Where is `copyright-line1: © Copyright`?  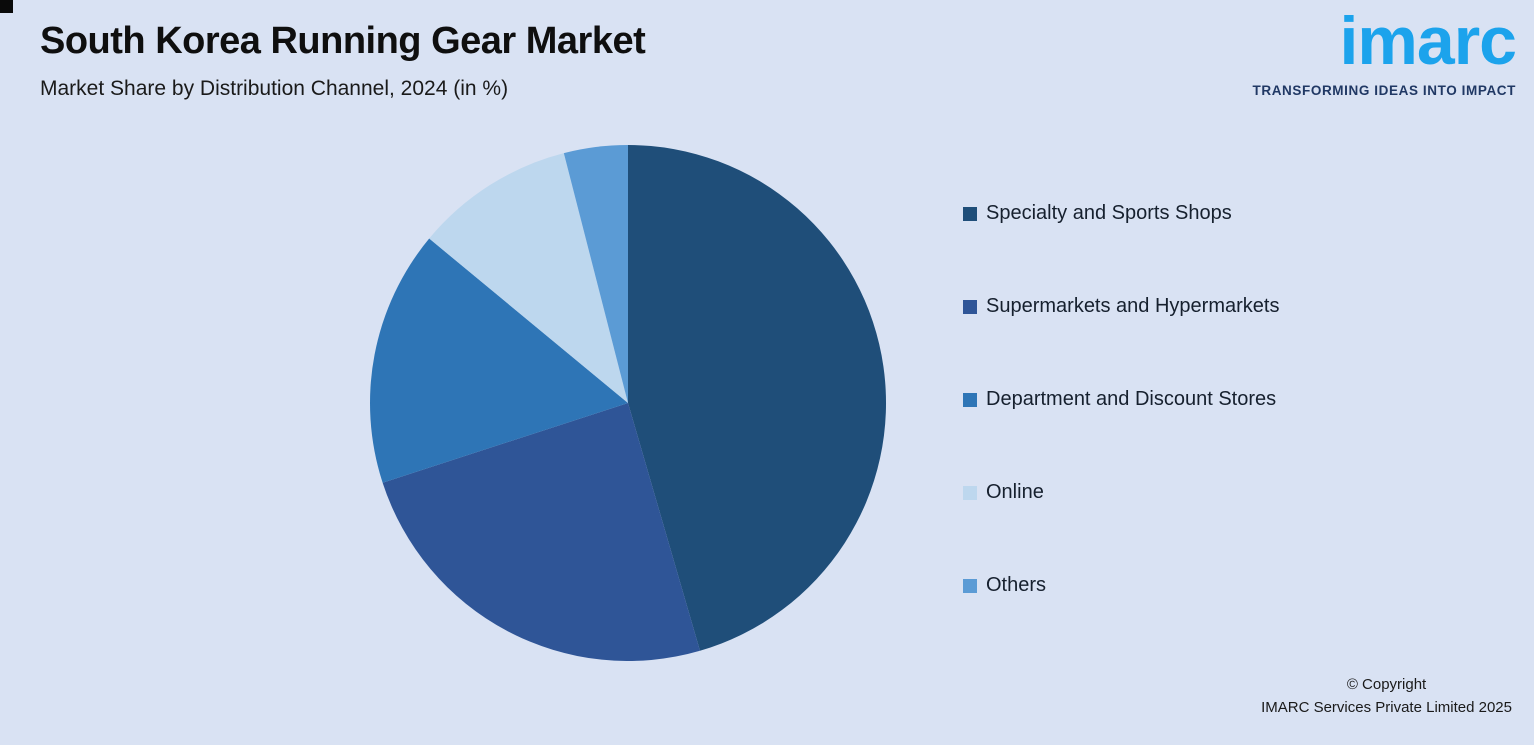 copyright-line1: © Copyright is located at coordinates (1386, 684).